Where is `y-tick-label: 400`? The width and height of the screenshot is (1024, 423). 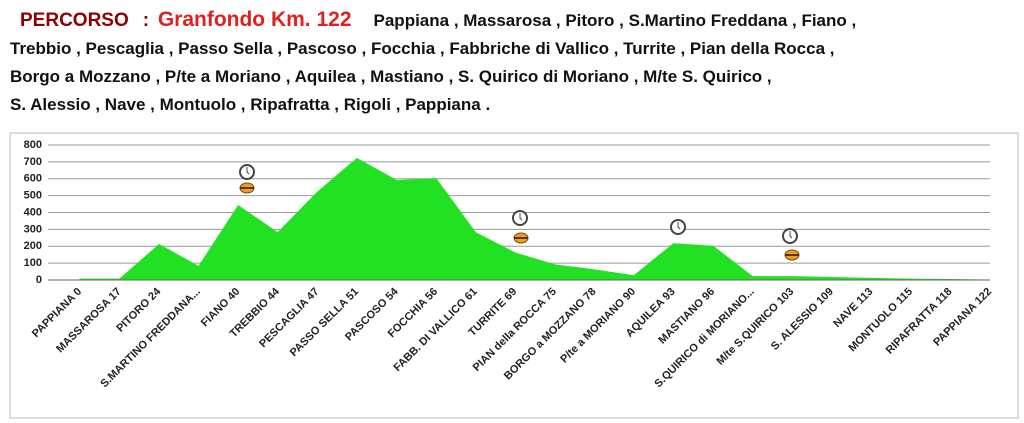
y-tick-label: 400 is located at coordinates (33, 212).